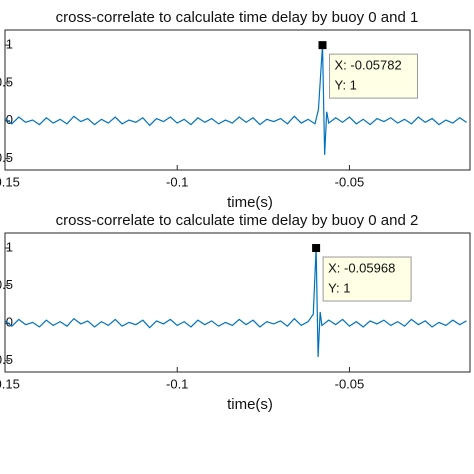  I want to click on datatip-x: X: -0.05782, so click(368, 65).